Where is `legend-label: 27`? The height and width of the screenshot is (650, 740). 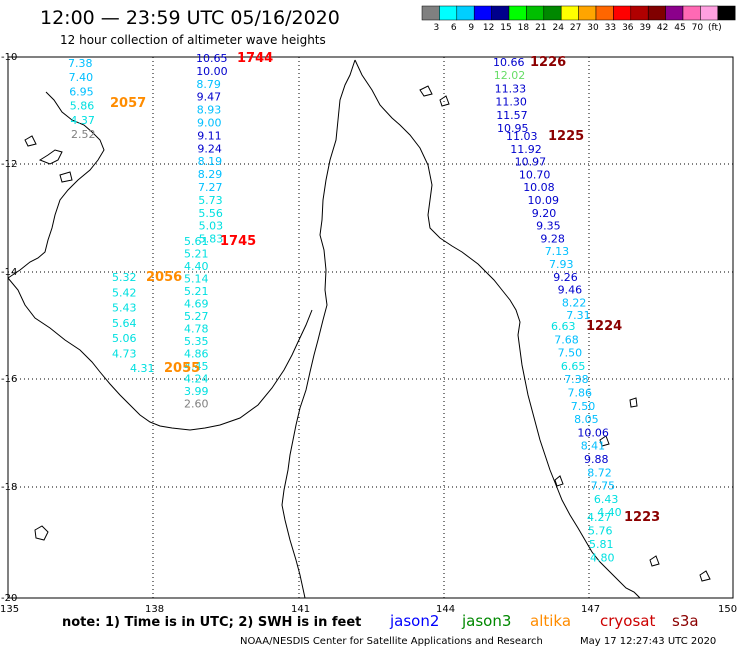 legend-label: 27 is located at coordinates (575, 28).